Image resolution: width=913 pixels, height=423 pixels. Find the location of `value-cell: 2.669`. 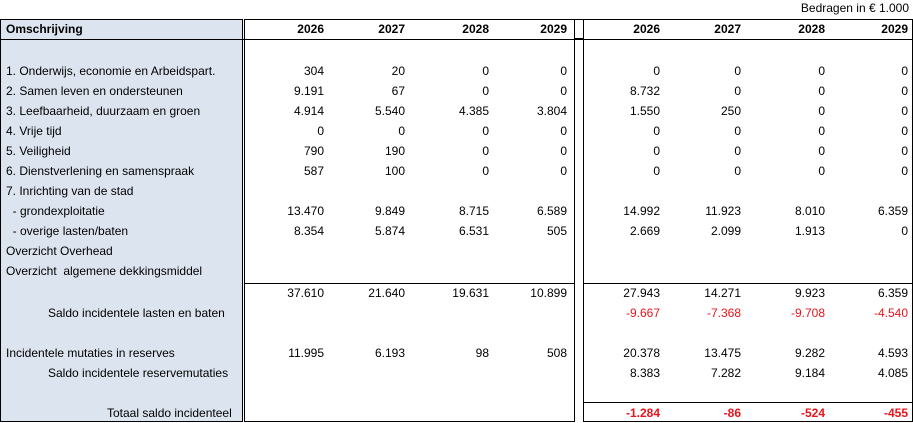

value-cell: 2.669 is located at coordinates (644, 231).